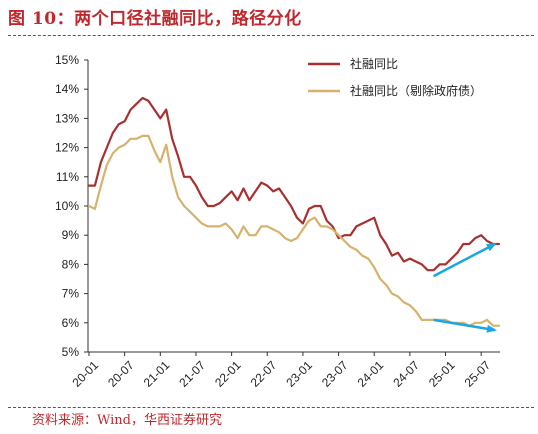 Image resolution: width=538 pixels, height=434 pixels. Describe the element at coordinates (71, 323) in the screenshot. I see `y-tick-label: 6%` at that location.